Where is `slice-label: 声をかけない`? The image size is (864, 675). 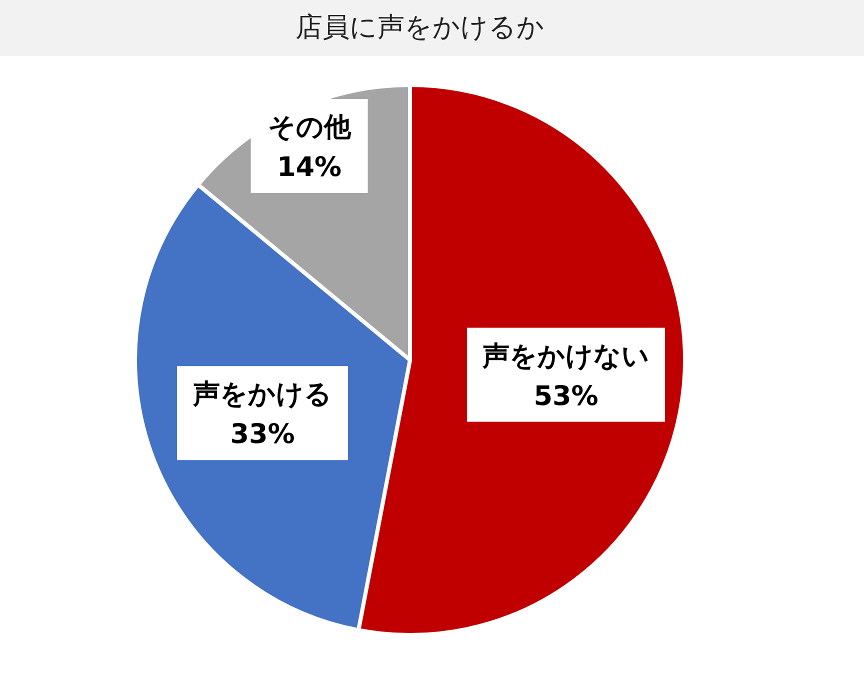
slice-label: 声をかけない is located at coordinates (566, 356).